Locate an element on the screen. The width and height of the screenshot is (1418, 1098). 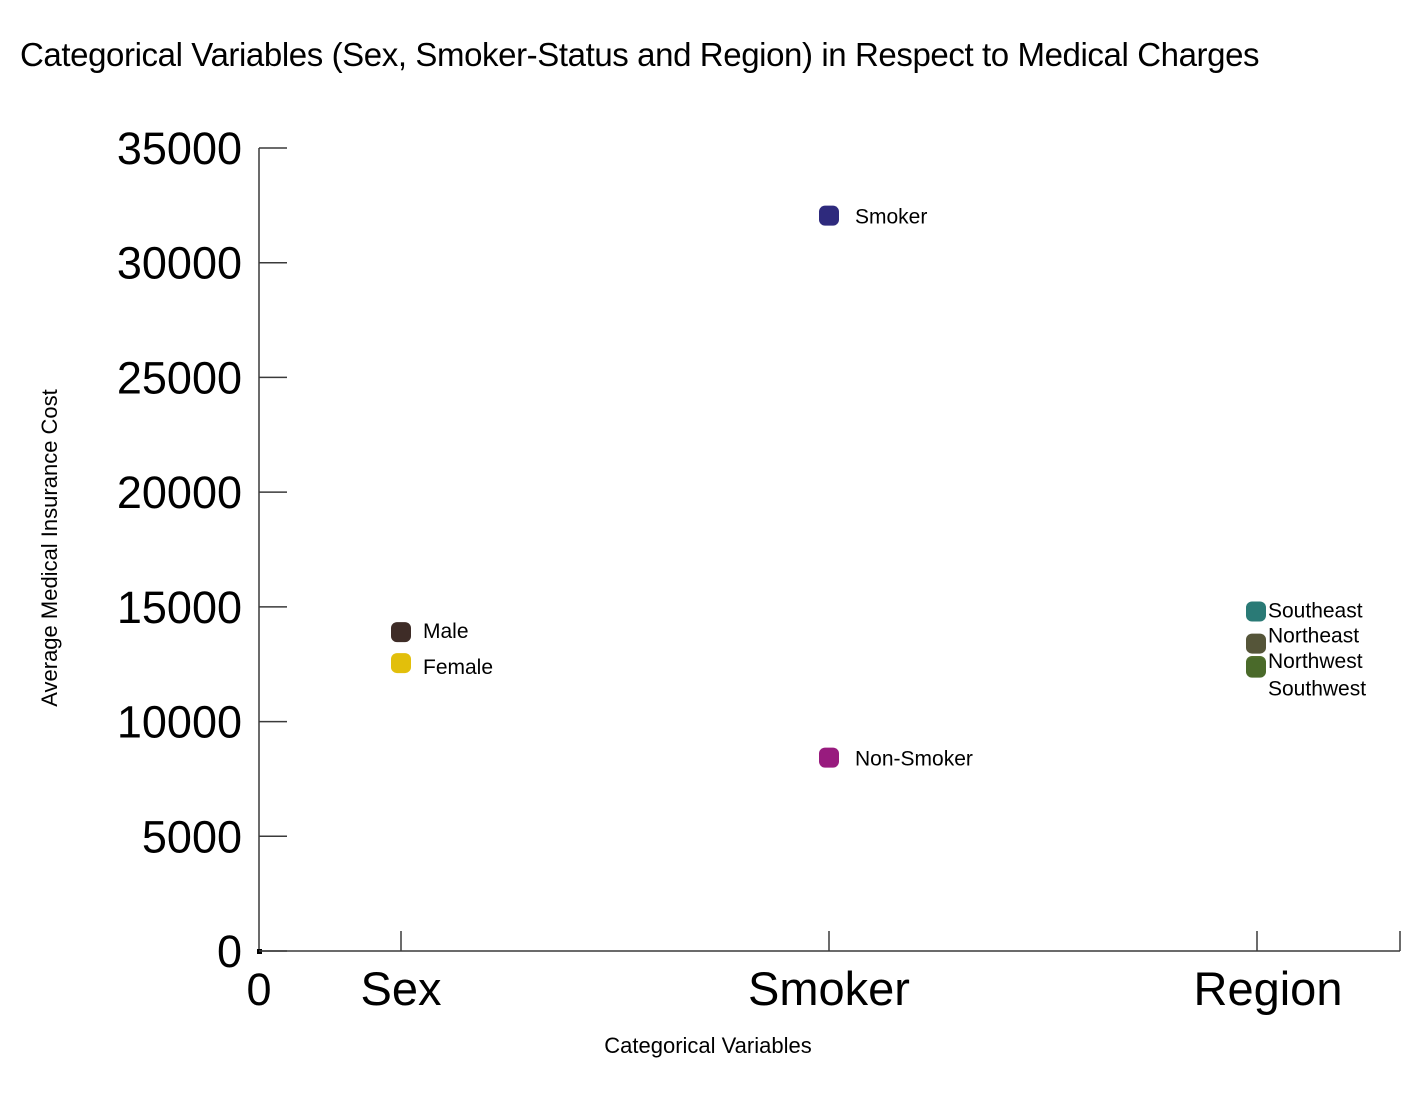
point-label-northwest: Northwest is located at coordinates (1315, 661).